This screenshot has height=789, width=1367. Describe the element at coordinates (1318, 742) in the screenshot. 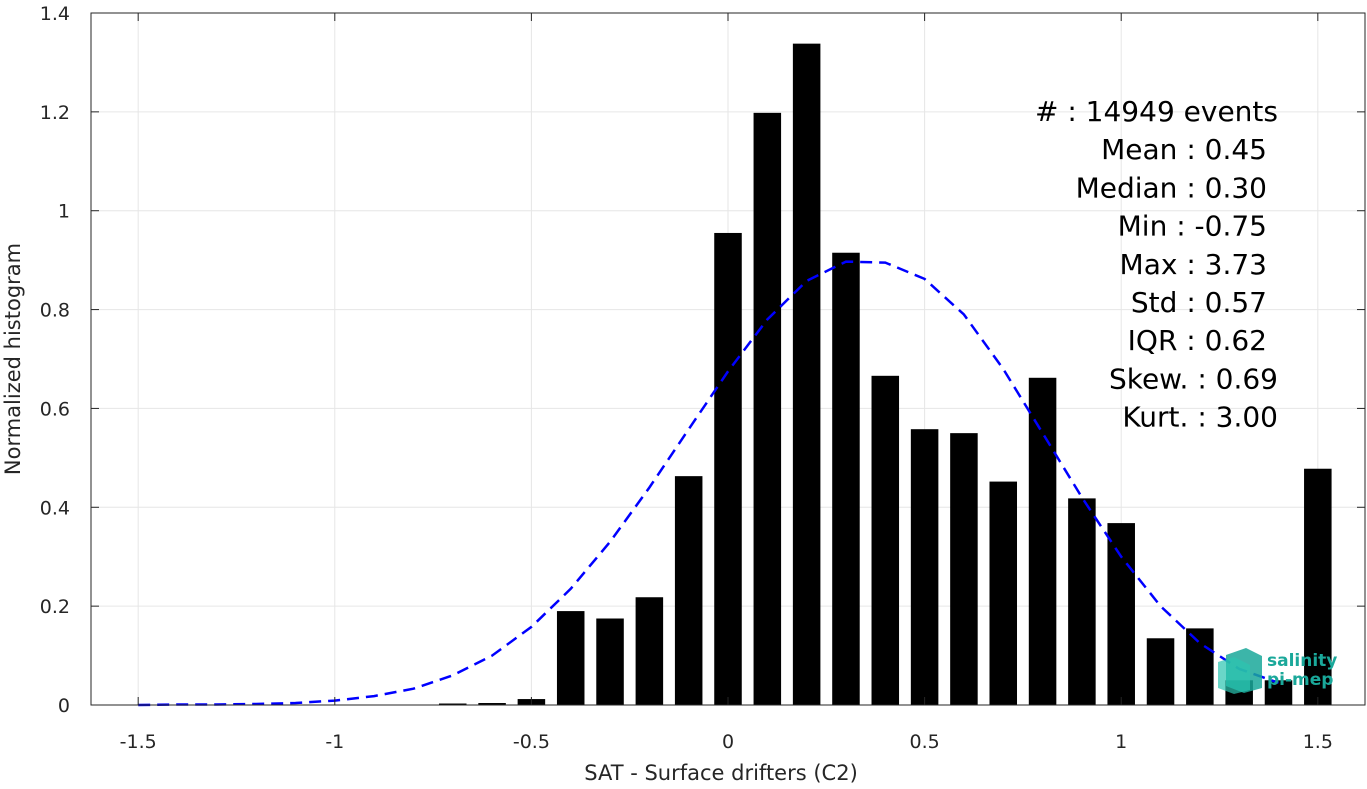

I see `x-tick-label: 1.5` at that location.